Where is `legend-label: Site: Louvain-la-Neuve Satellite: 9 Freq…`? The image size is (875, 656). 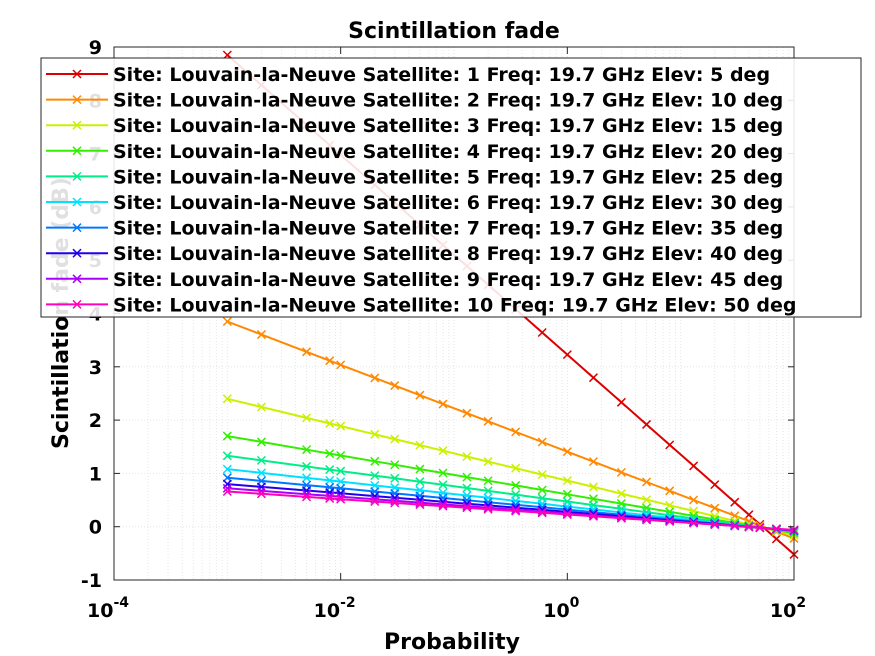
legend-label: Site: Louvain-la-Neuve Satellite: 9 Freq… is located at coordinates (448, 280).